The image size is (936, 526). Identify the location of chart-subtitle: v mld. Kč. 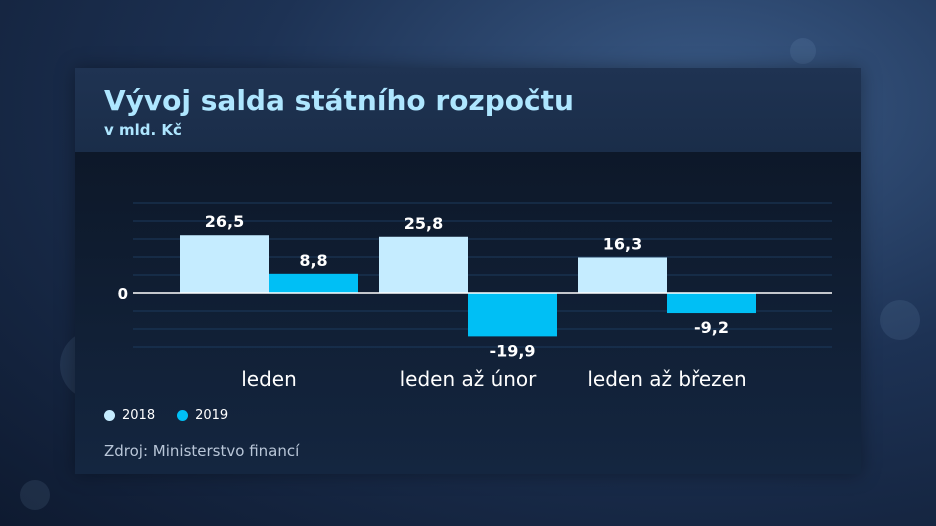
(143, 130).